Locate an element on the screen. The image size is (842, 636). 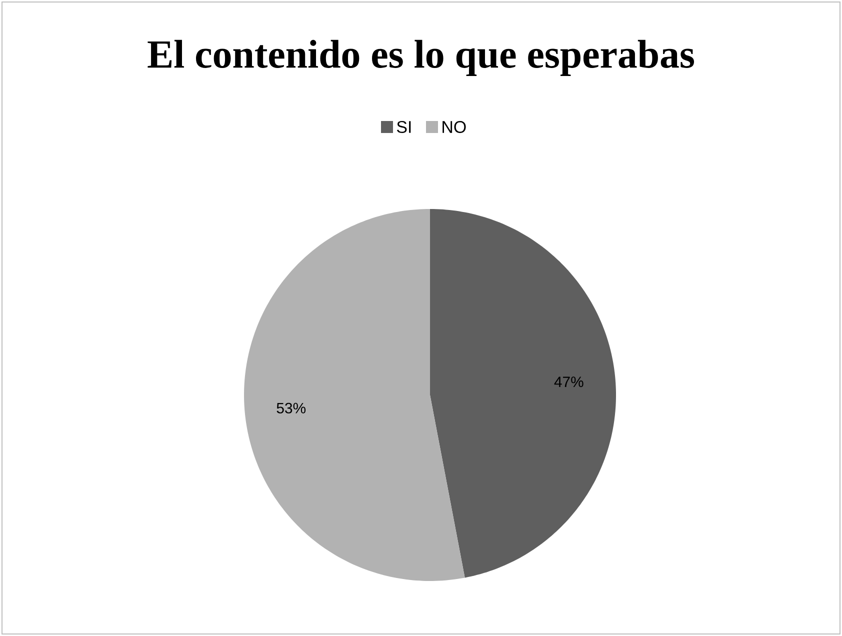
chart-title: El contenido es lo que esperabas is located at coordinates (421, 58).